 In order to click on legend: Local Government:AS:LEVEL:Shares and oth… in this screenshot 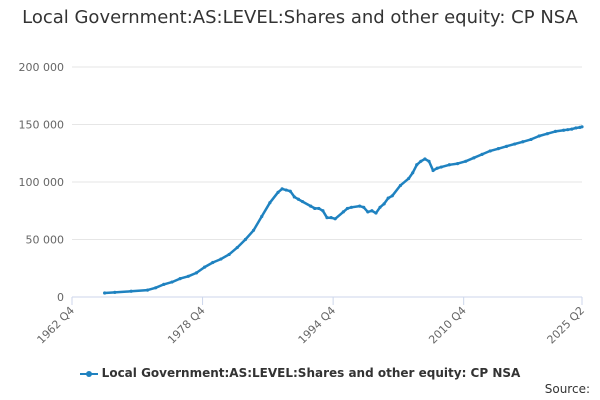, I will do `click(300, 373)`.